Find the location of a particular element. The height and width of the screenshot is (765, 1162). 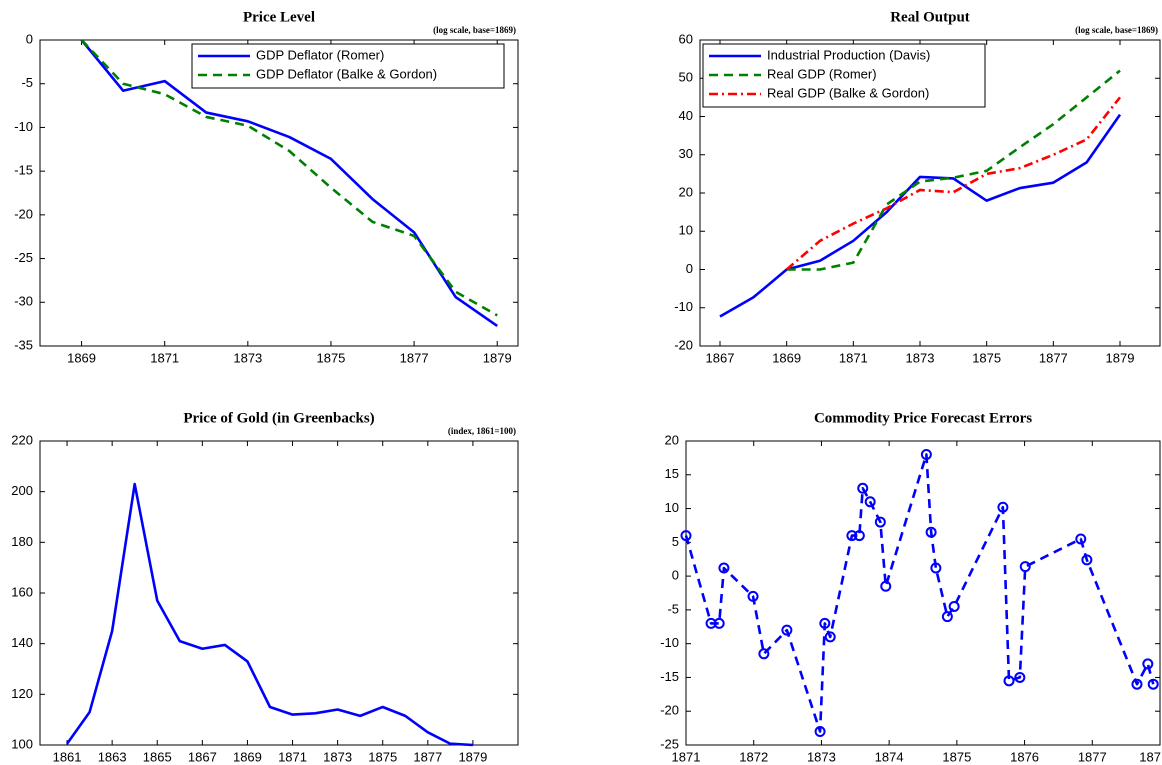

y-tick-label: 60 is located at coordinates (686, 38).